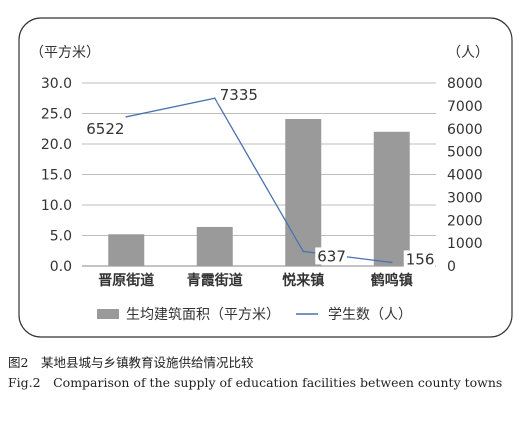 This screenshot has height=428, width=530. Describe the element at coordinates (203, 315) in the screenshot. I see `legend-bar-label: 生均建筑面积（平方米）` at that location.